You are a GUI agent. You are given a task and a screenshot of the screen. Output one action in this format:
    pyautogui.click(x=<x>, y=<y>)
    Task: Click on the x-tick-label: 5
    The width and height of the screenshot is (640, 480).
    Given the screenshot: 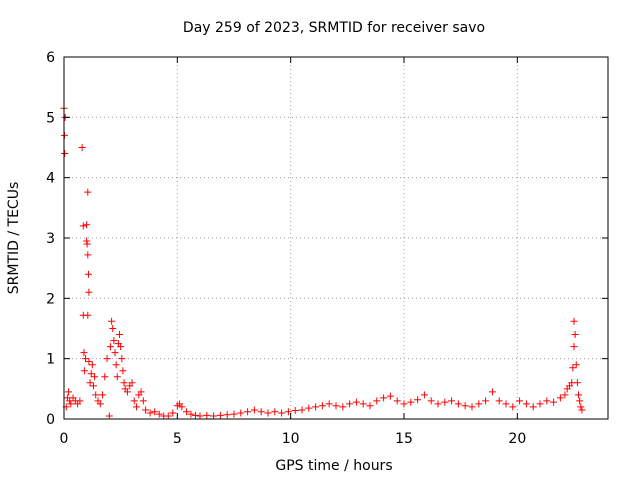 What is the action you would take?
    pyautogui.click(x=177, y=439)
    